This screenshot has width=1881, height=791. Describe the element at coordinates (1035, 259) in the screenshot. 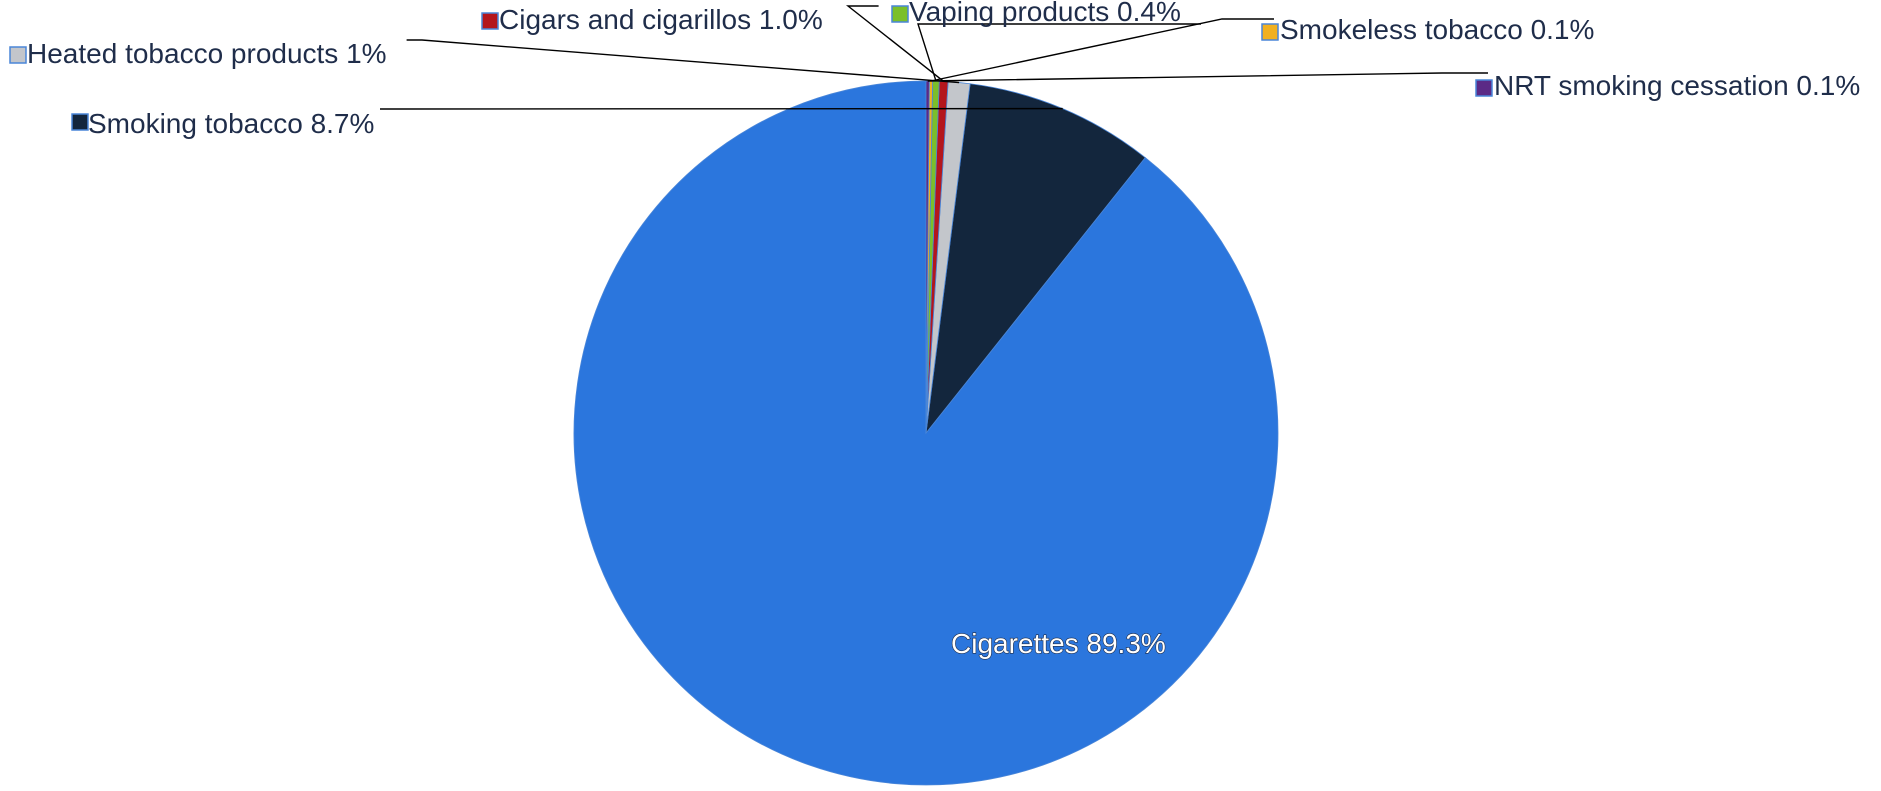

I see `pie-slice-smoking-tobacco` at that location.